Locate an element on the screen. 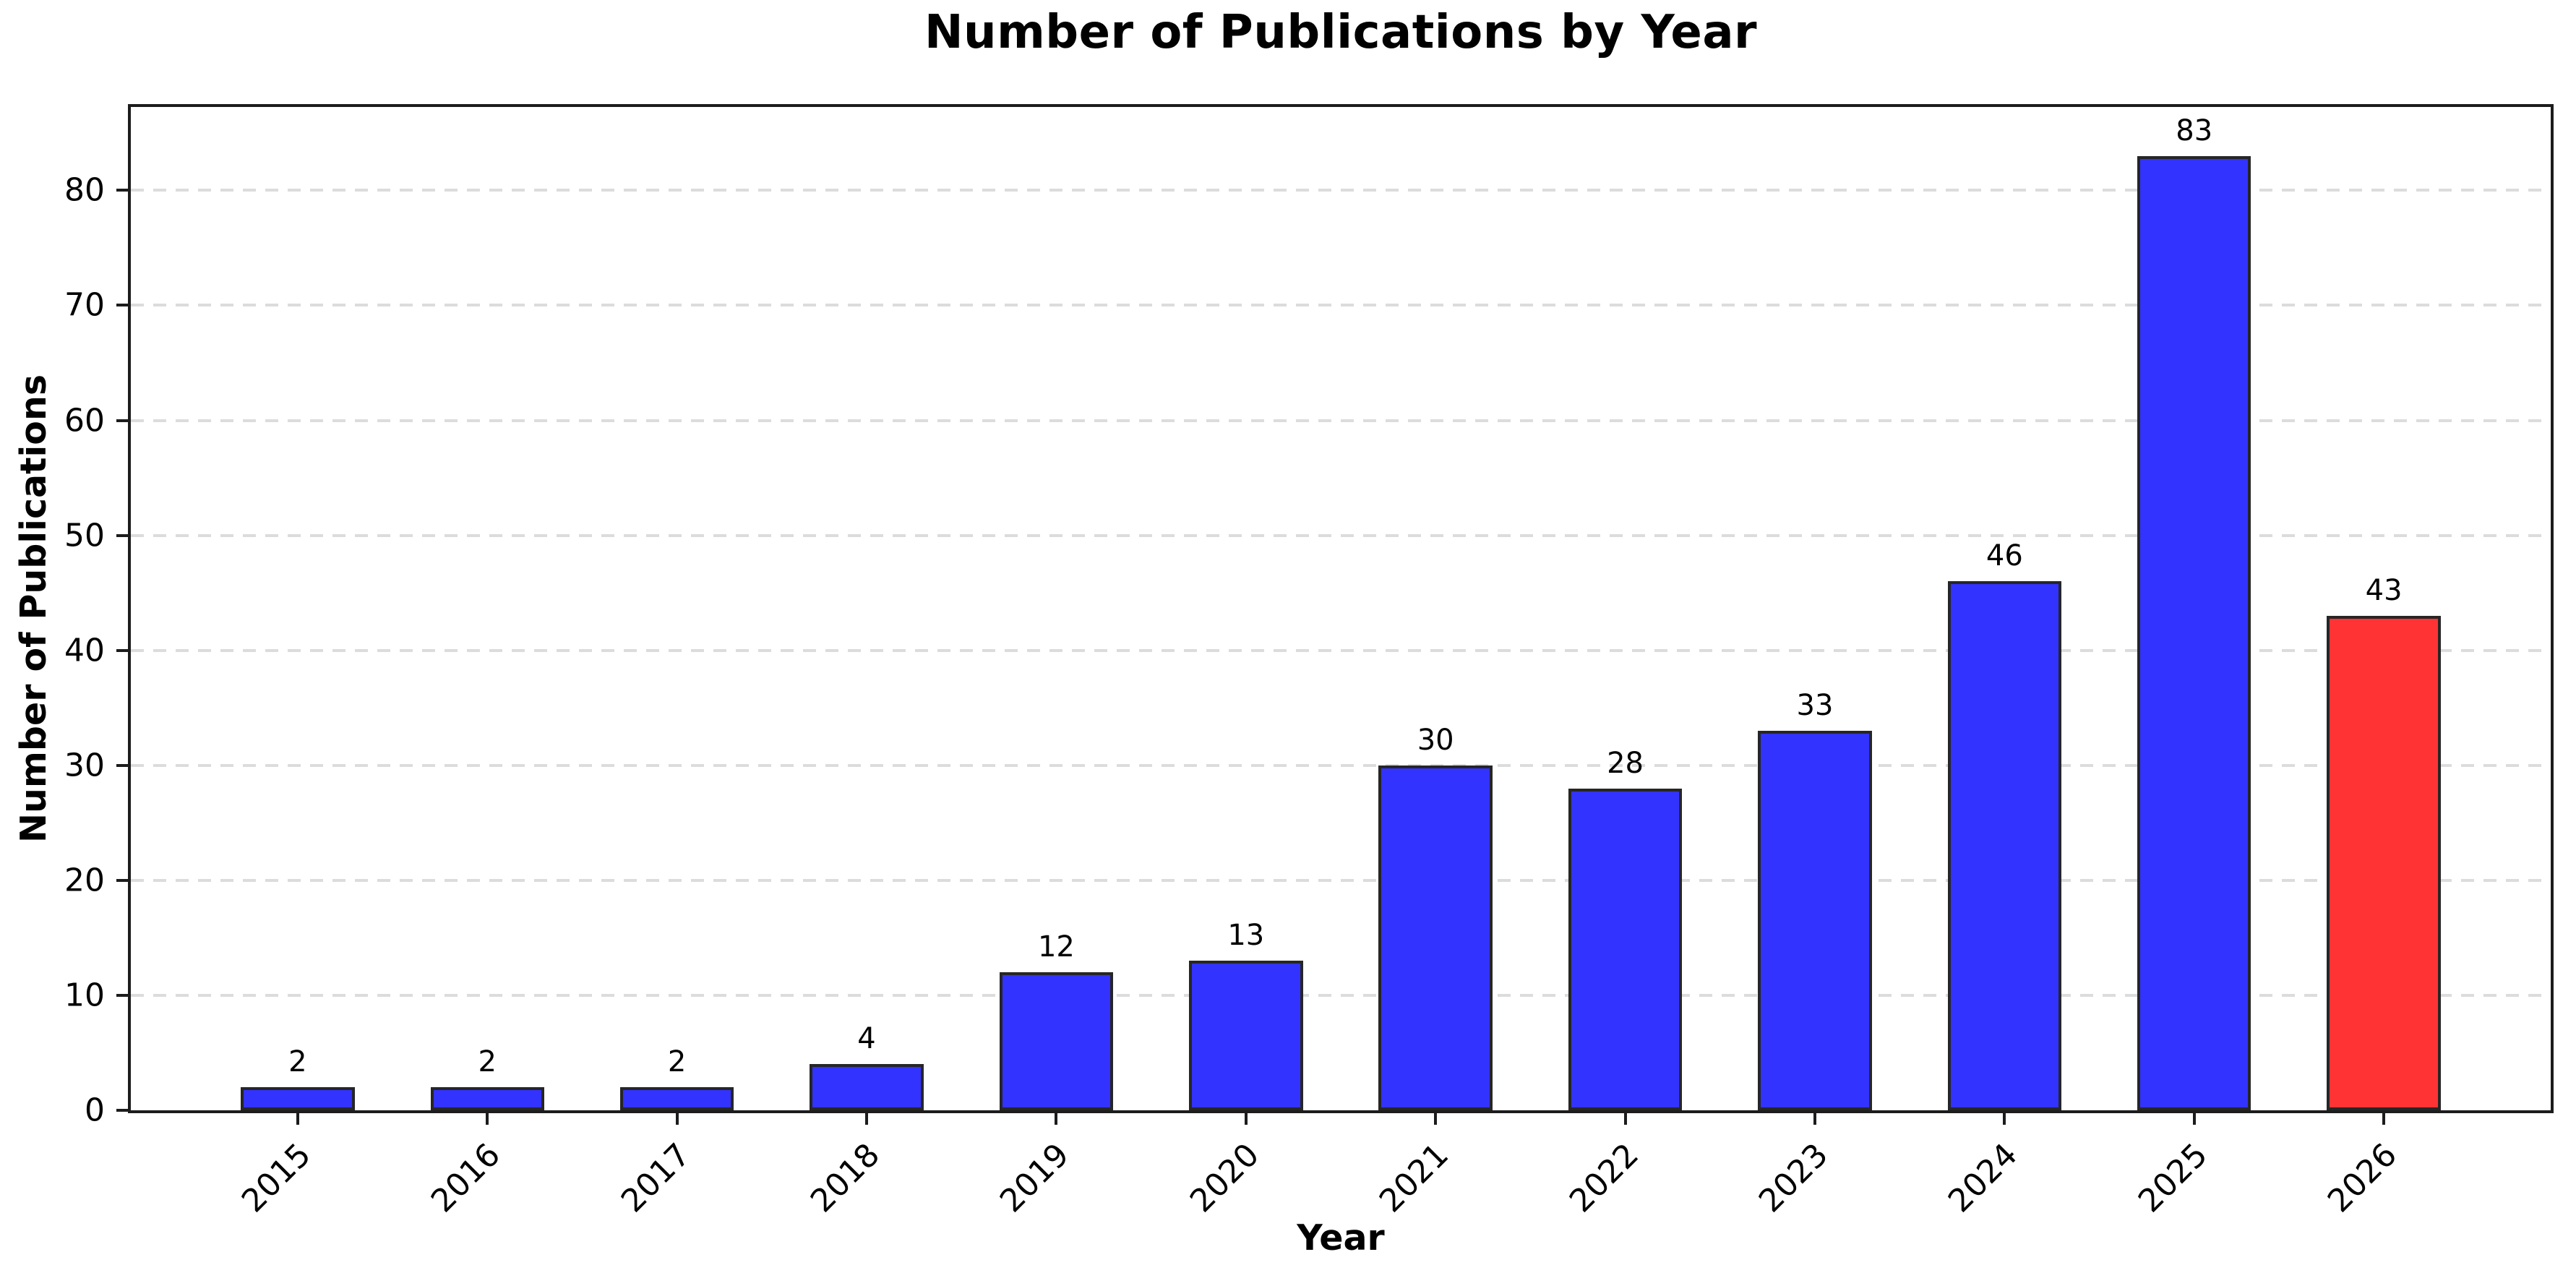  chart-title: Number of Publications by Year is located at coordinates (1341, 32).